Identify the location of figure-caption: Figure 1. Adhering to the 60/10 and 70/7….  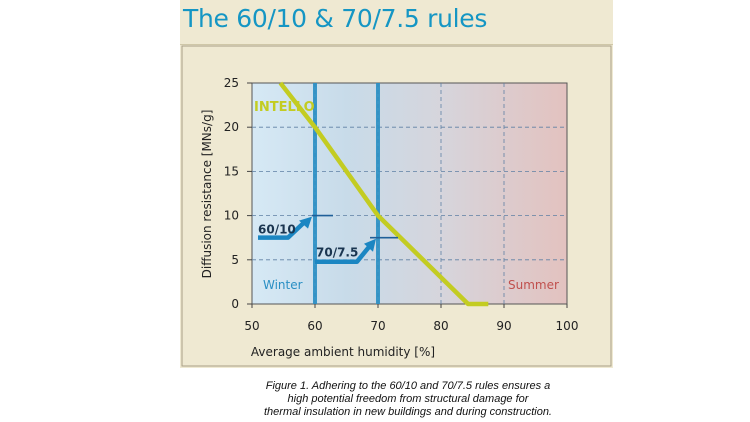
(408, 399).